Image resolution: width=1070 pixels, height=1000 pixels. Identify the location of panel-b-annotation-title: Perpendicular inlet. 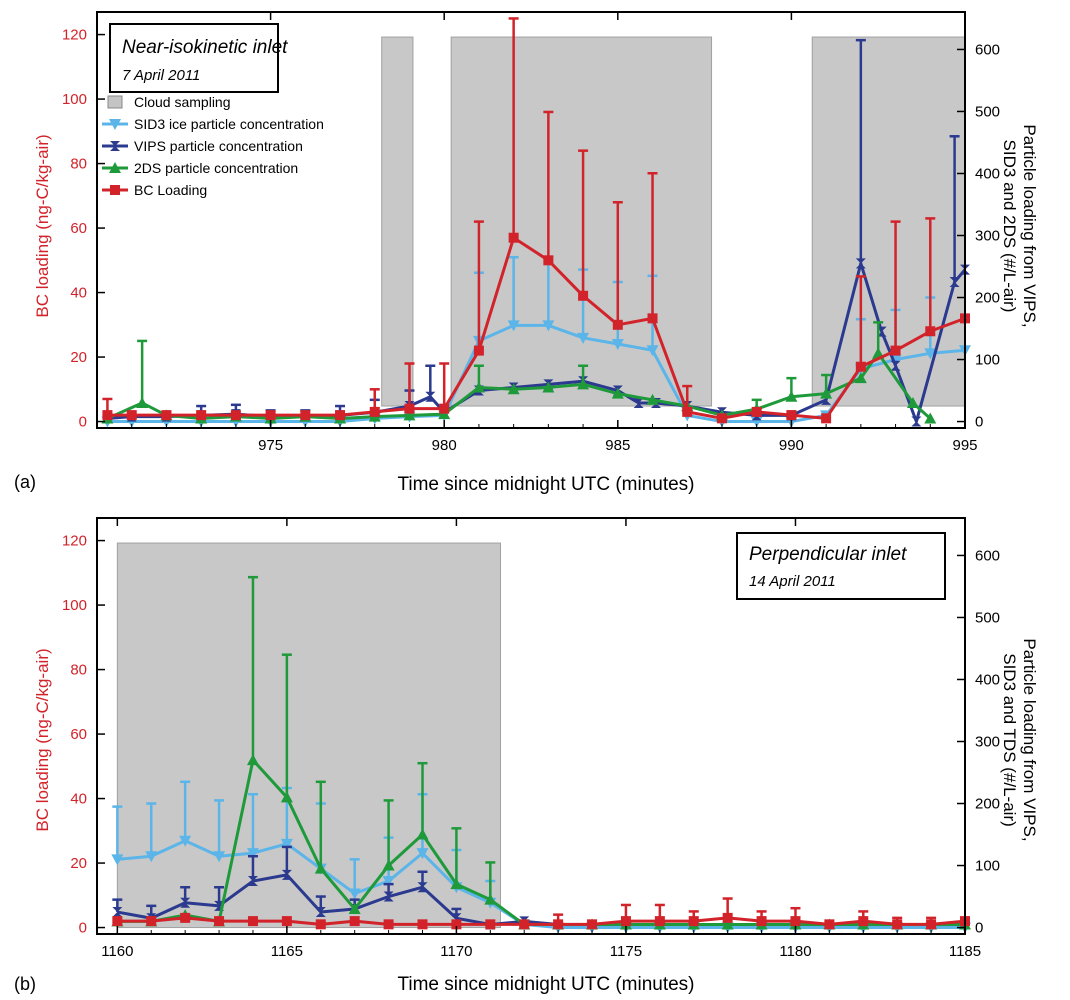
(828, 554).